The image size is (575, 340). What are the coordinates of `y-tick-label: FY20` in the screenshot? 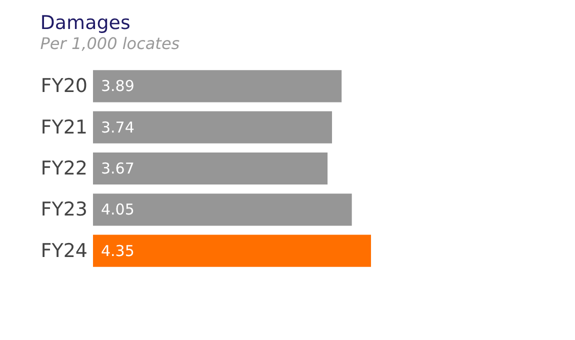 It's located at (64, 86).